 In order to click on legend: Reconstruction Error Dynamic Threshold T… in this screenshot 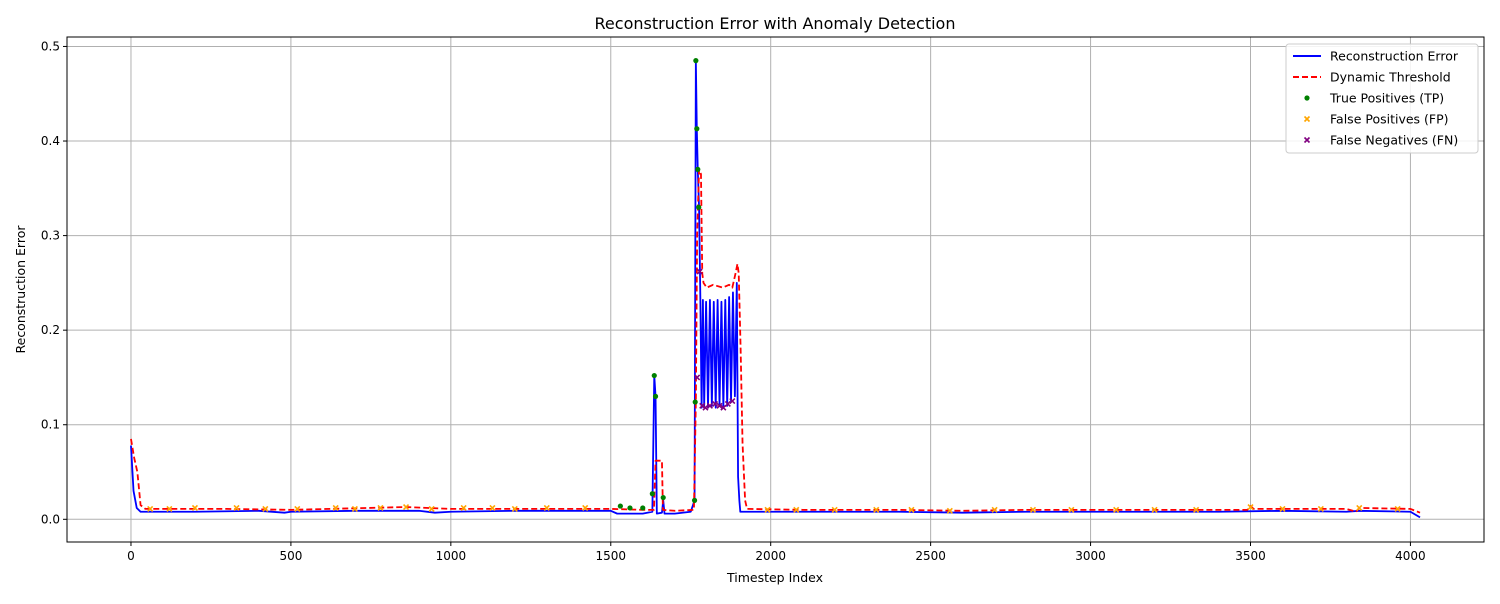, I will do `click(1382, 98)`.